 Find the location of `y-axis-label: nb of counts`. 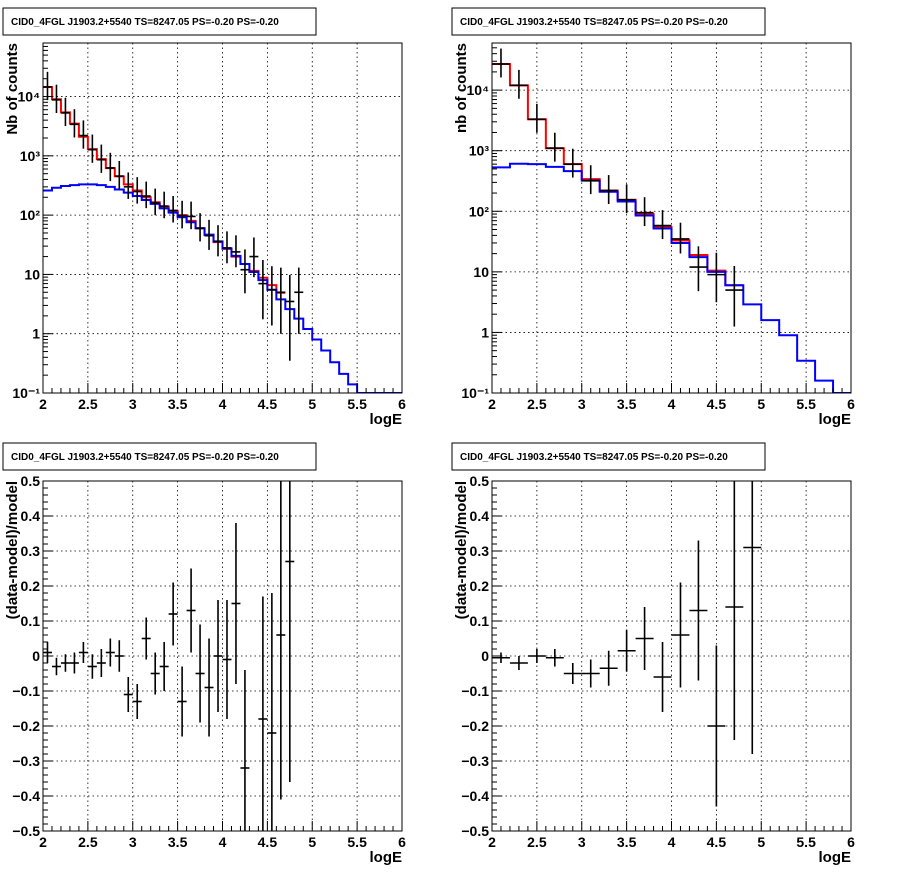

y-axis-label: nb of counts is located at coordinates (461, 88).